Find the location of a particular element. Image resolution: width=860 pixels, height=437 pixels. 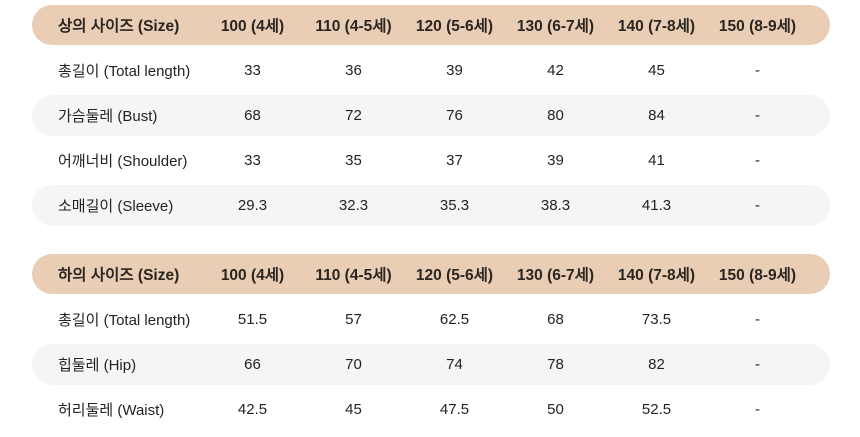

cell-value: 41 is located at coordinates (656, 160).